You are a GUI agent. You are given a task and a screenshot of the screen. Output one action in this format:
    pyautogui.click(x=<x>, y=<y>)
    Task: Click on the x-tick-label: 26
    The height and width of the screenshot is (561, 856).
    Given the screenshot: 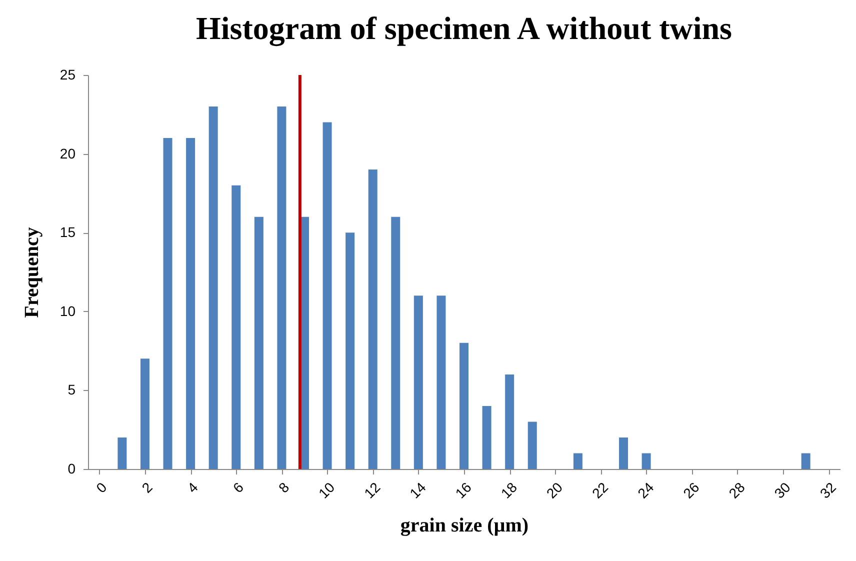 What is the action you would take?
    pyautogui.click(x=691, y=490)
    